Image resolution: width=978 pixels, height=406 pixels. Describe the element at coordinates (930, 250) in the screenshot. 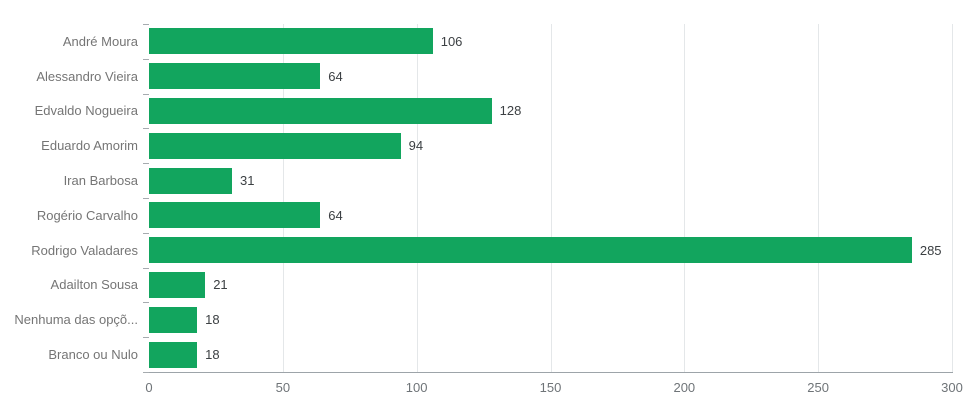

I see `bar-value-label: 285` at that location.